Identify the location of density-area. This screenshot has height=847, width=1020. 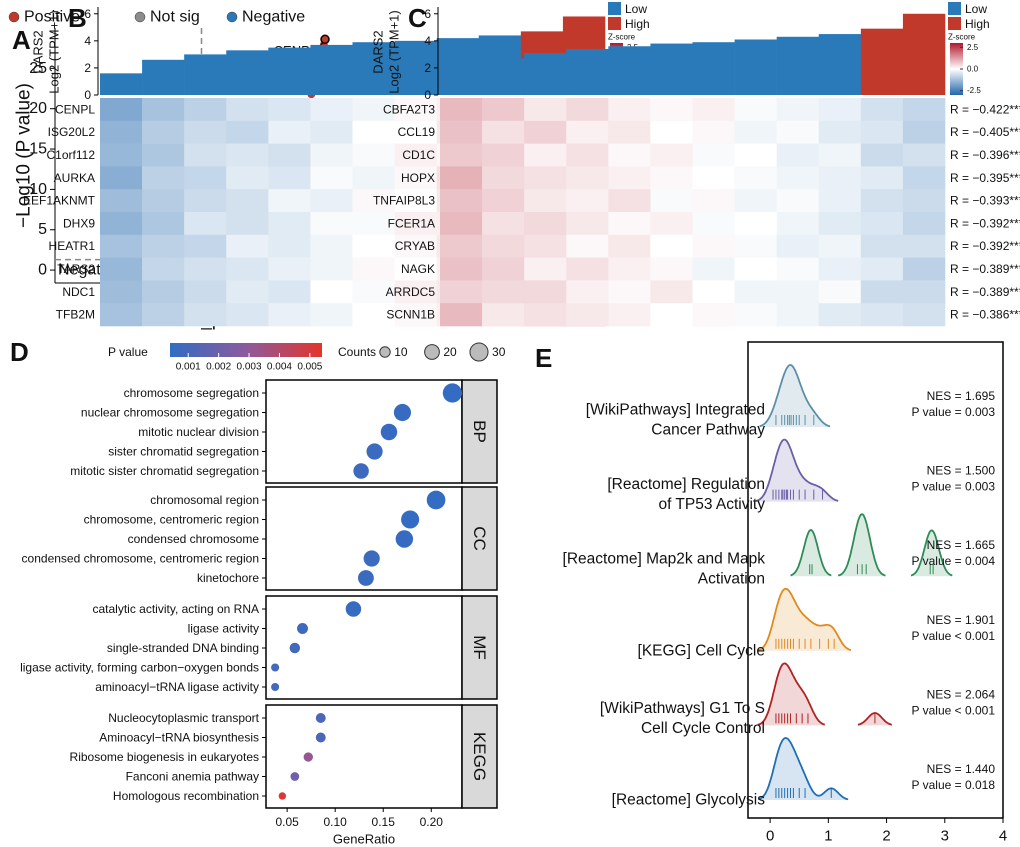
(932, 553).